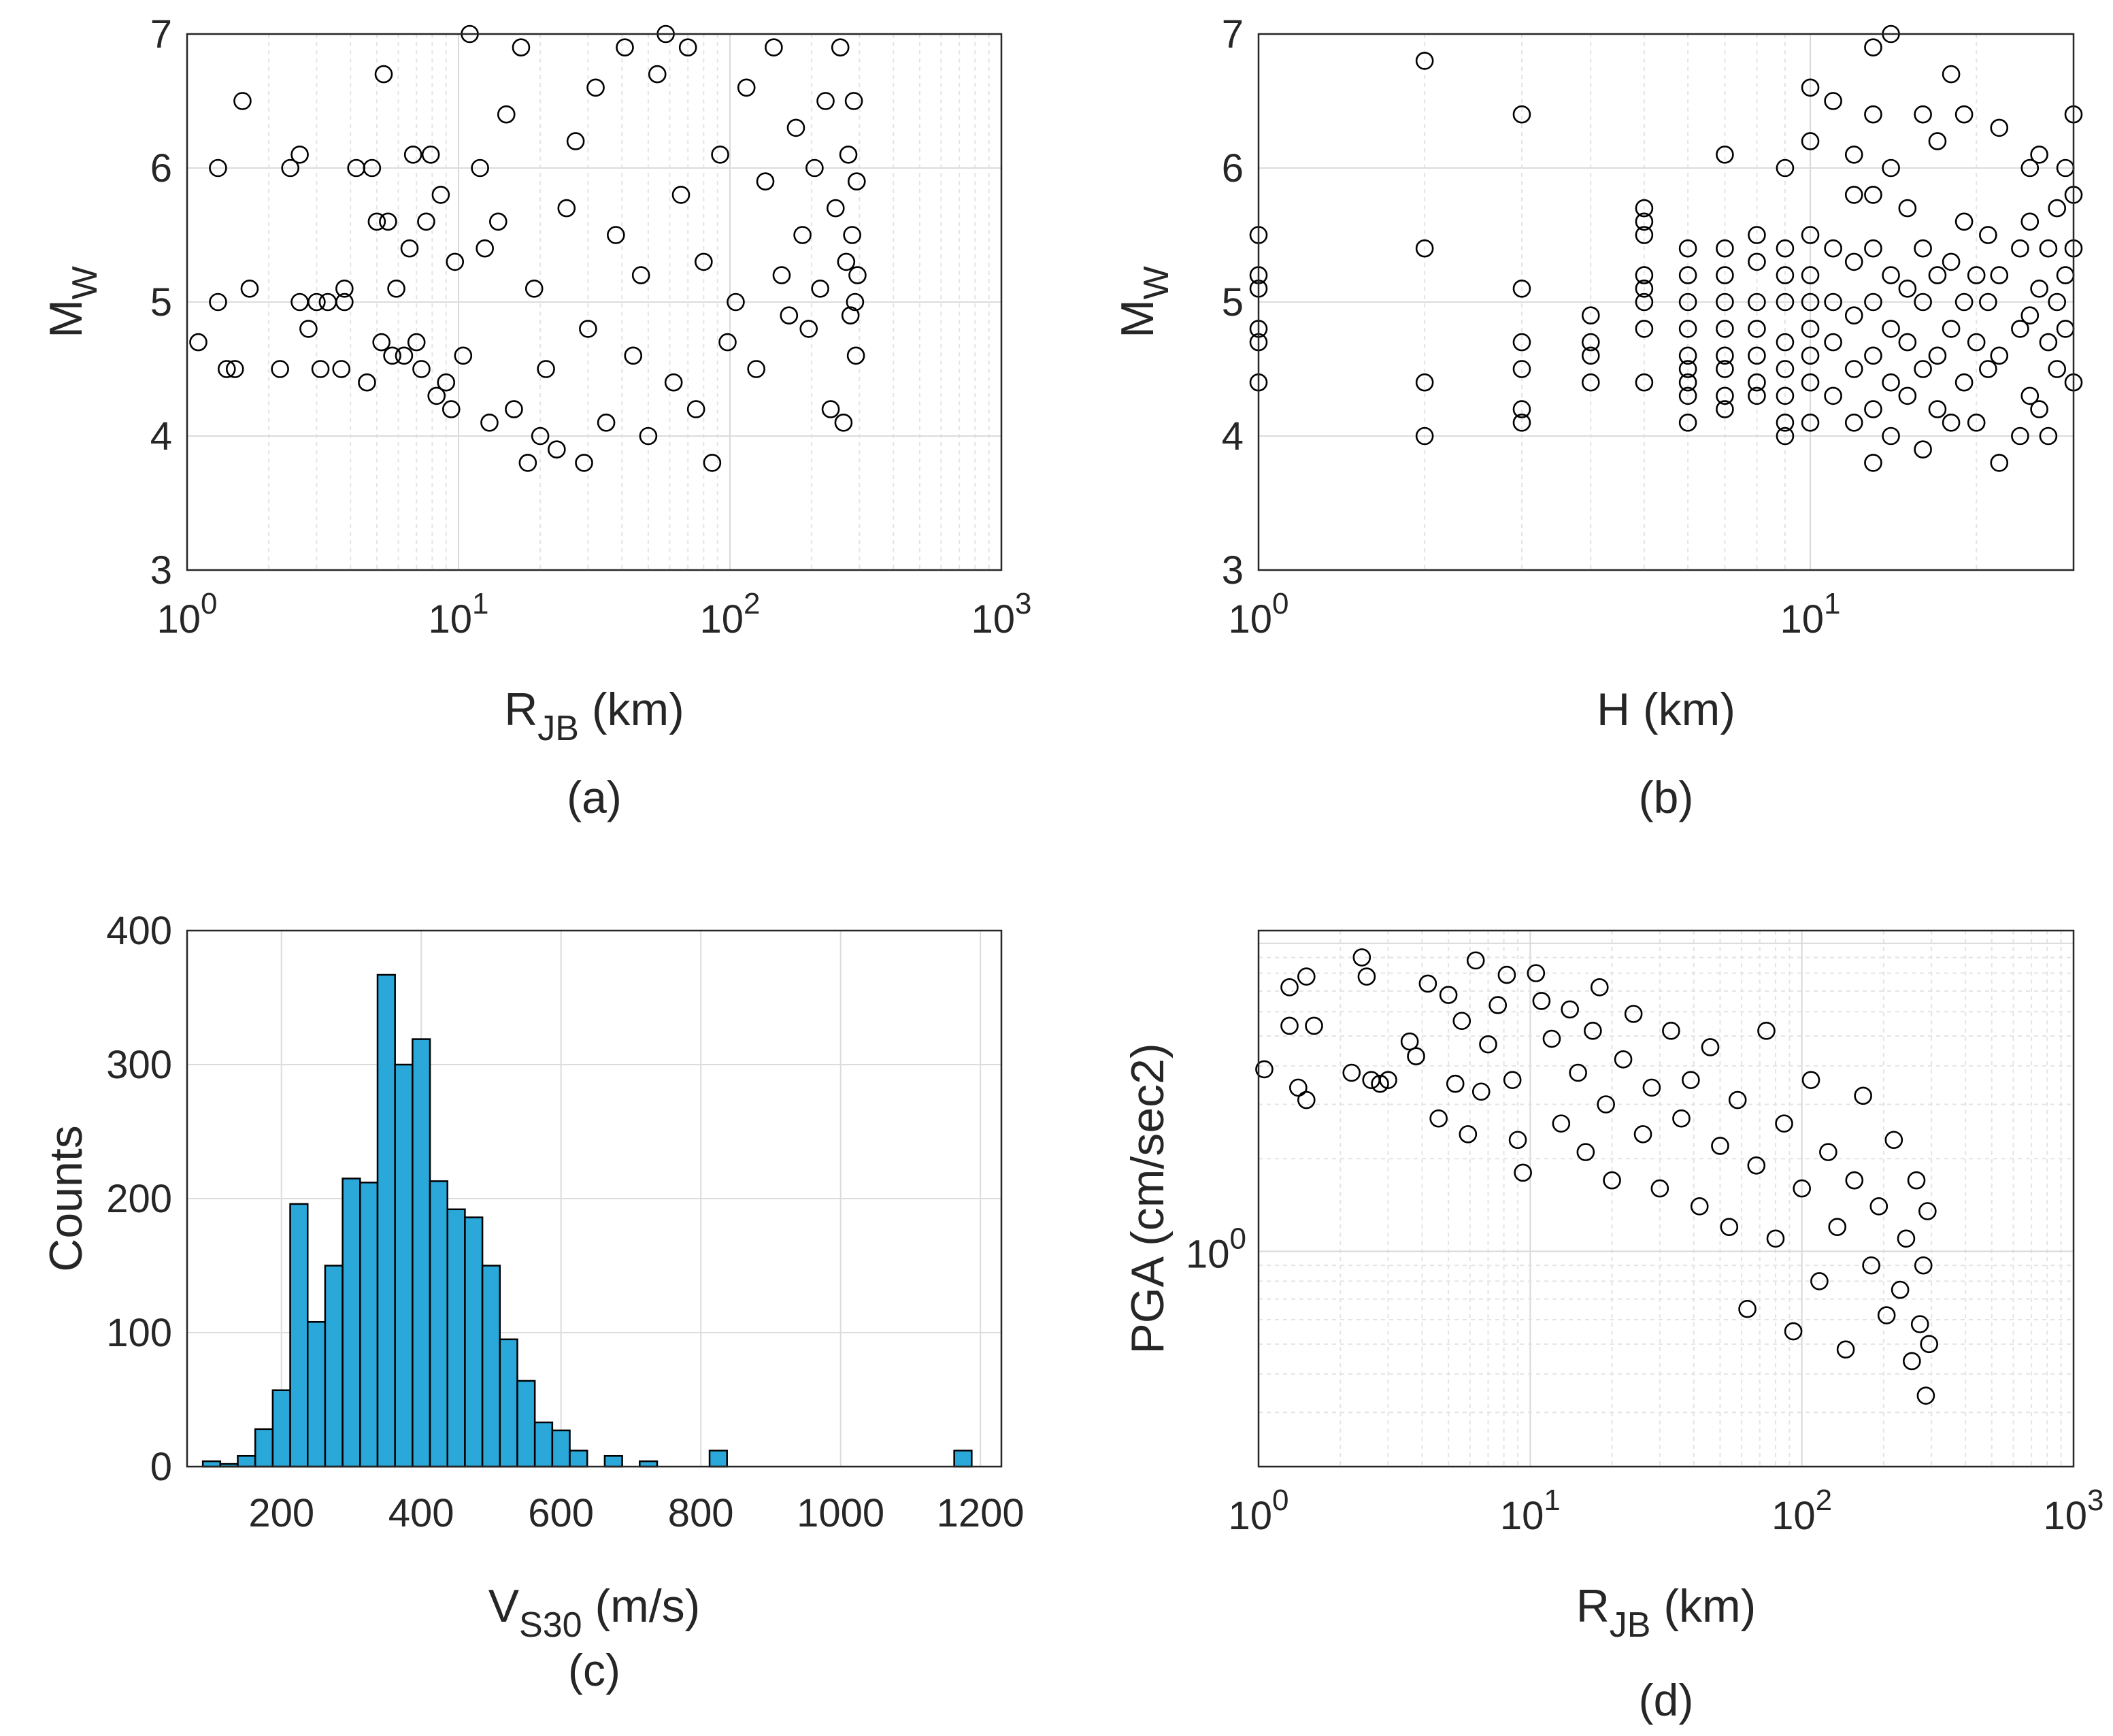  I want to click on x-axis-label: VS30 (m/s), so click(594, 1612).